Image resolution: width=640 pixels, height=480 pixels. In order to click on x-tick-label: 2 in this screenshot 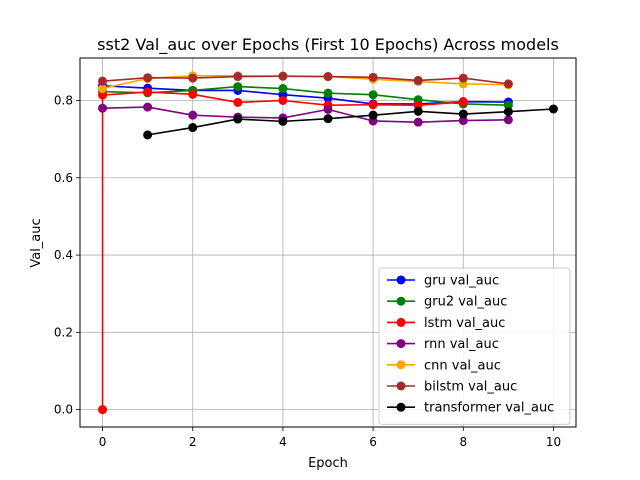, I will do `click(193, 442)`.